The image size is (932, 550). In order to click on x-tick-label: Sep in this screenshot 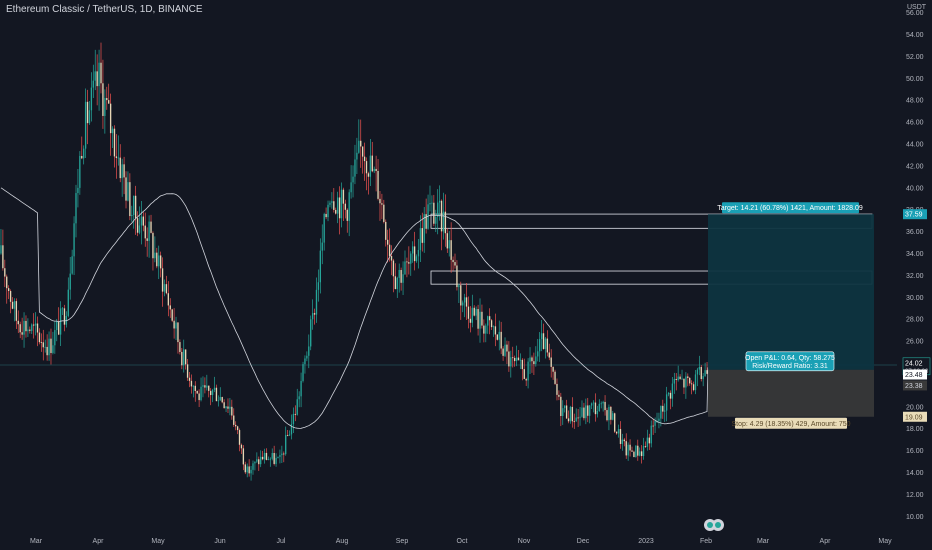, I will do `click(402, 541)`.